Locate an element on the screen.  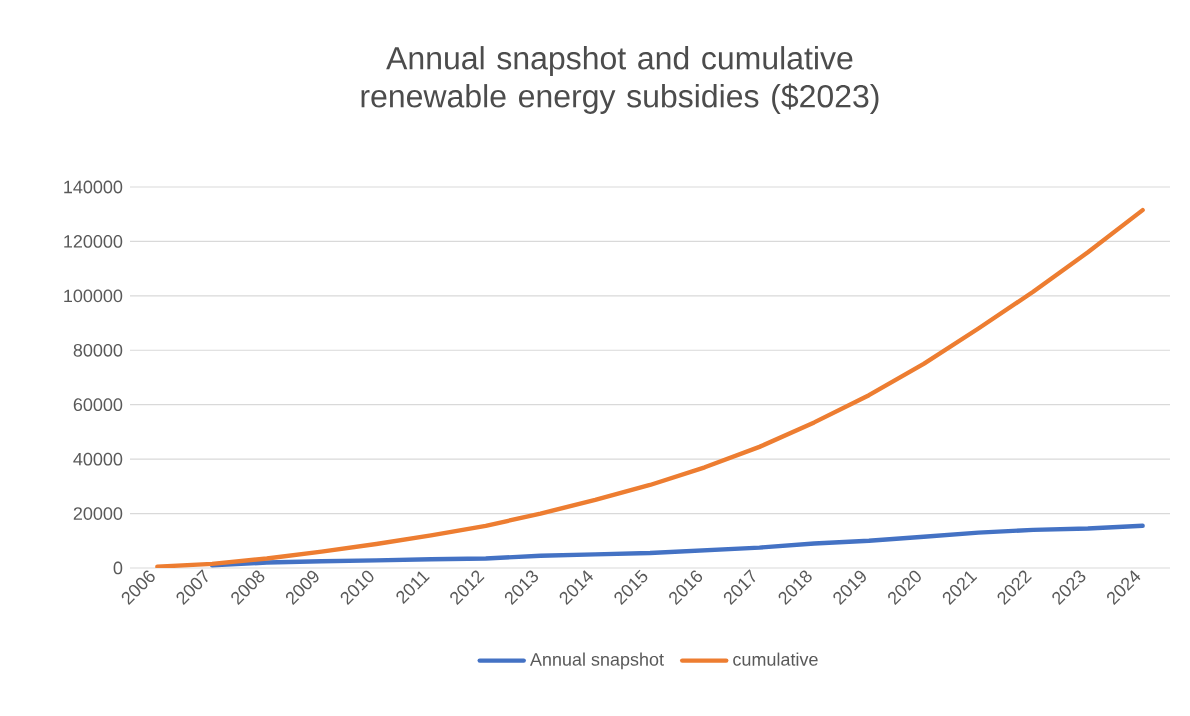
y-tick-label: 100000 is located at coordinates (93, 296).